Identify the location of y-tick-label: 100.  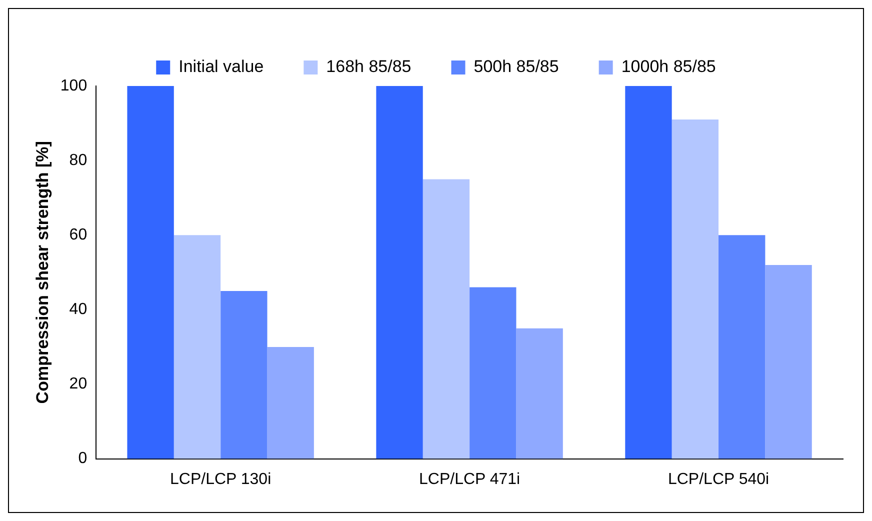
(74, 85).